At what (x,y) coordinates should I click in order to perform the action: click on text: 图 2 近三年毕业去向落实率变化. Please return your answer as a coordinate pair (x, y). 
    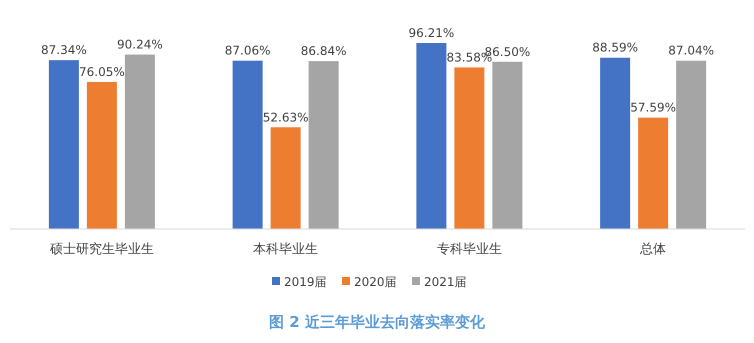
    Looking at the image, I should click on (377, 322).